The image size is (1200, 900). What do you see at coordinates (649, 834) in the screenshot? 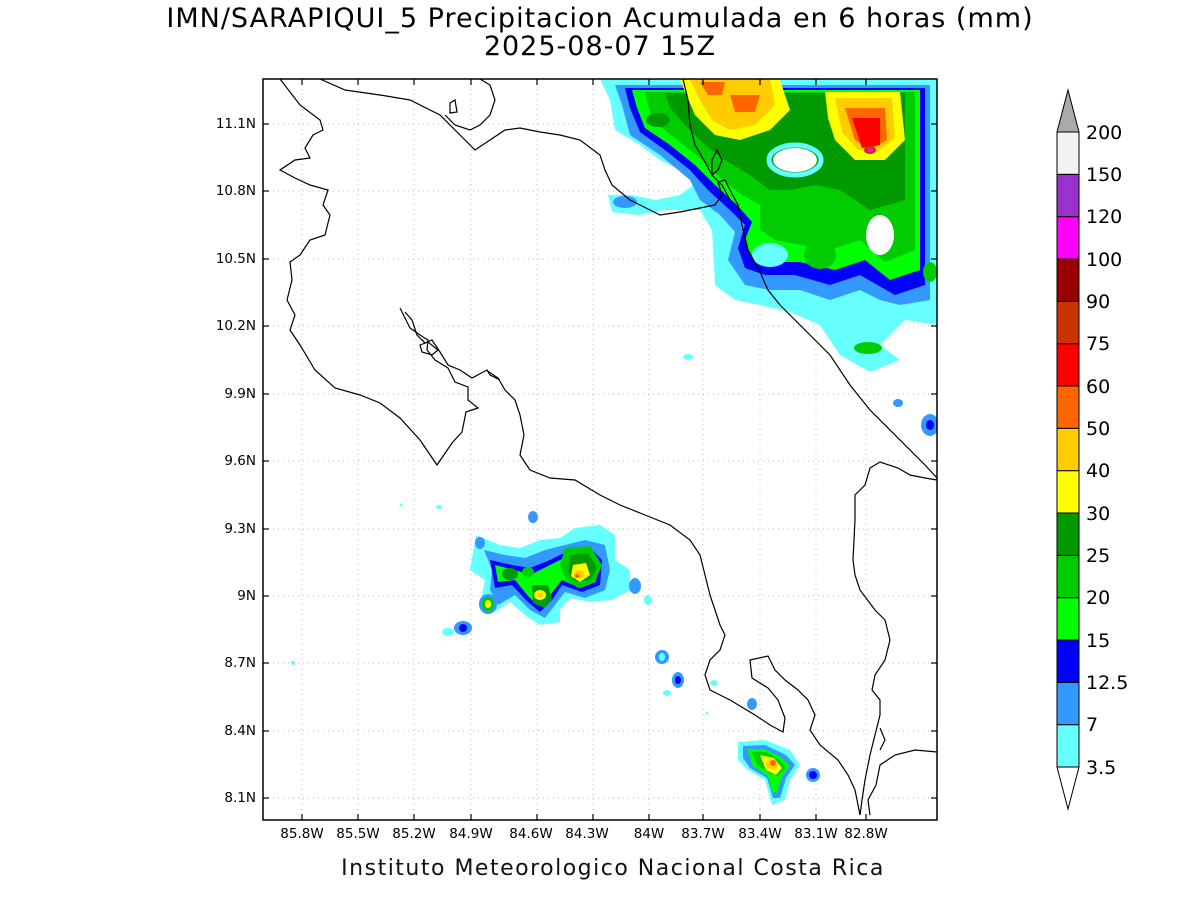
I see `lon-label: 84W` at bounding box center [649, 834].